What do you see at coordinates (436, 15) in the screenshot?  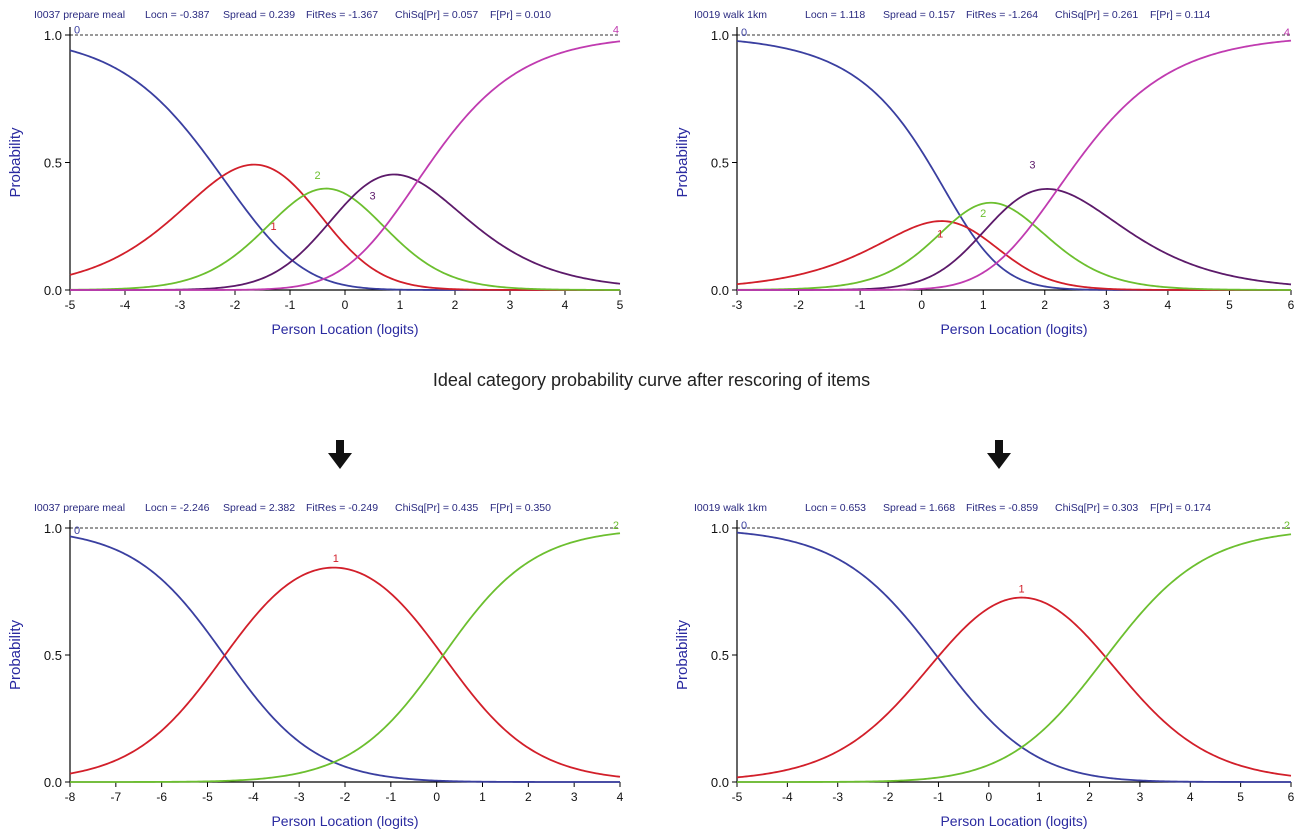 I see `header-chisq: ChiSq[Pr] = 0.057` at bounding box center [436, 15].